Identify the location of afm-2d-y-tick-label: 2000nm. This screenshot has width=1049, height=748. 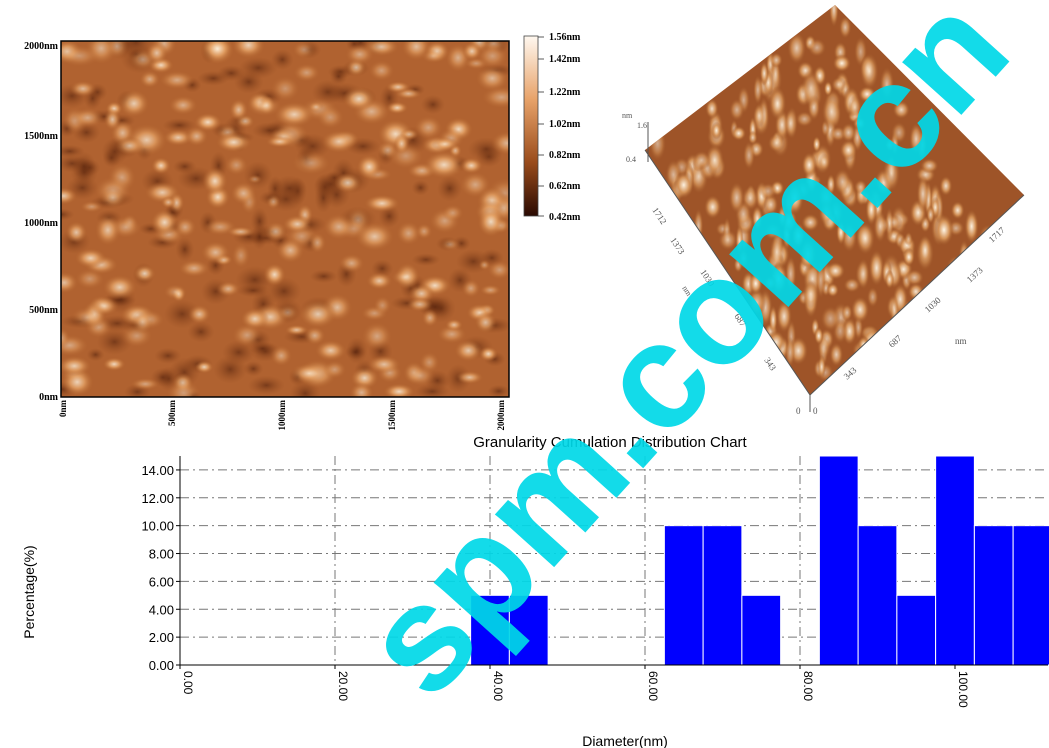
(41, 46).